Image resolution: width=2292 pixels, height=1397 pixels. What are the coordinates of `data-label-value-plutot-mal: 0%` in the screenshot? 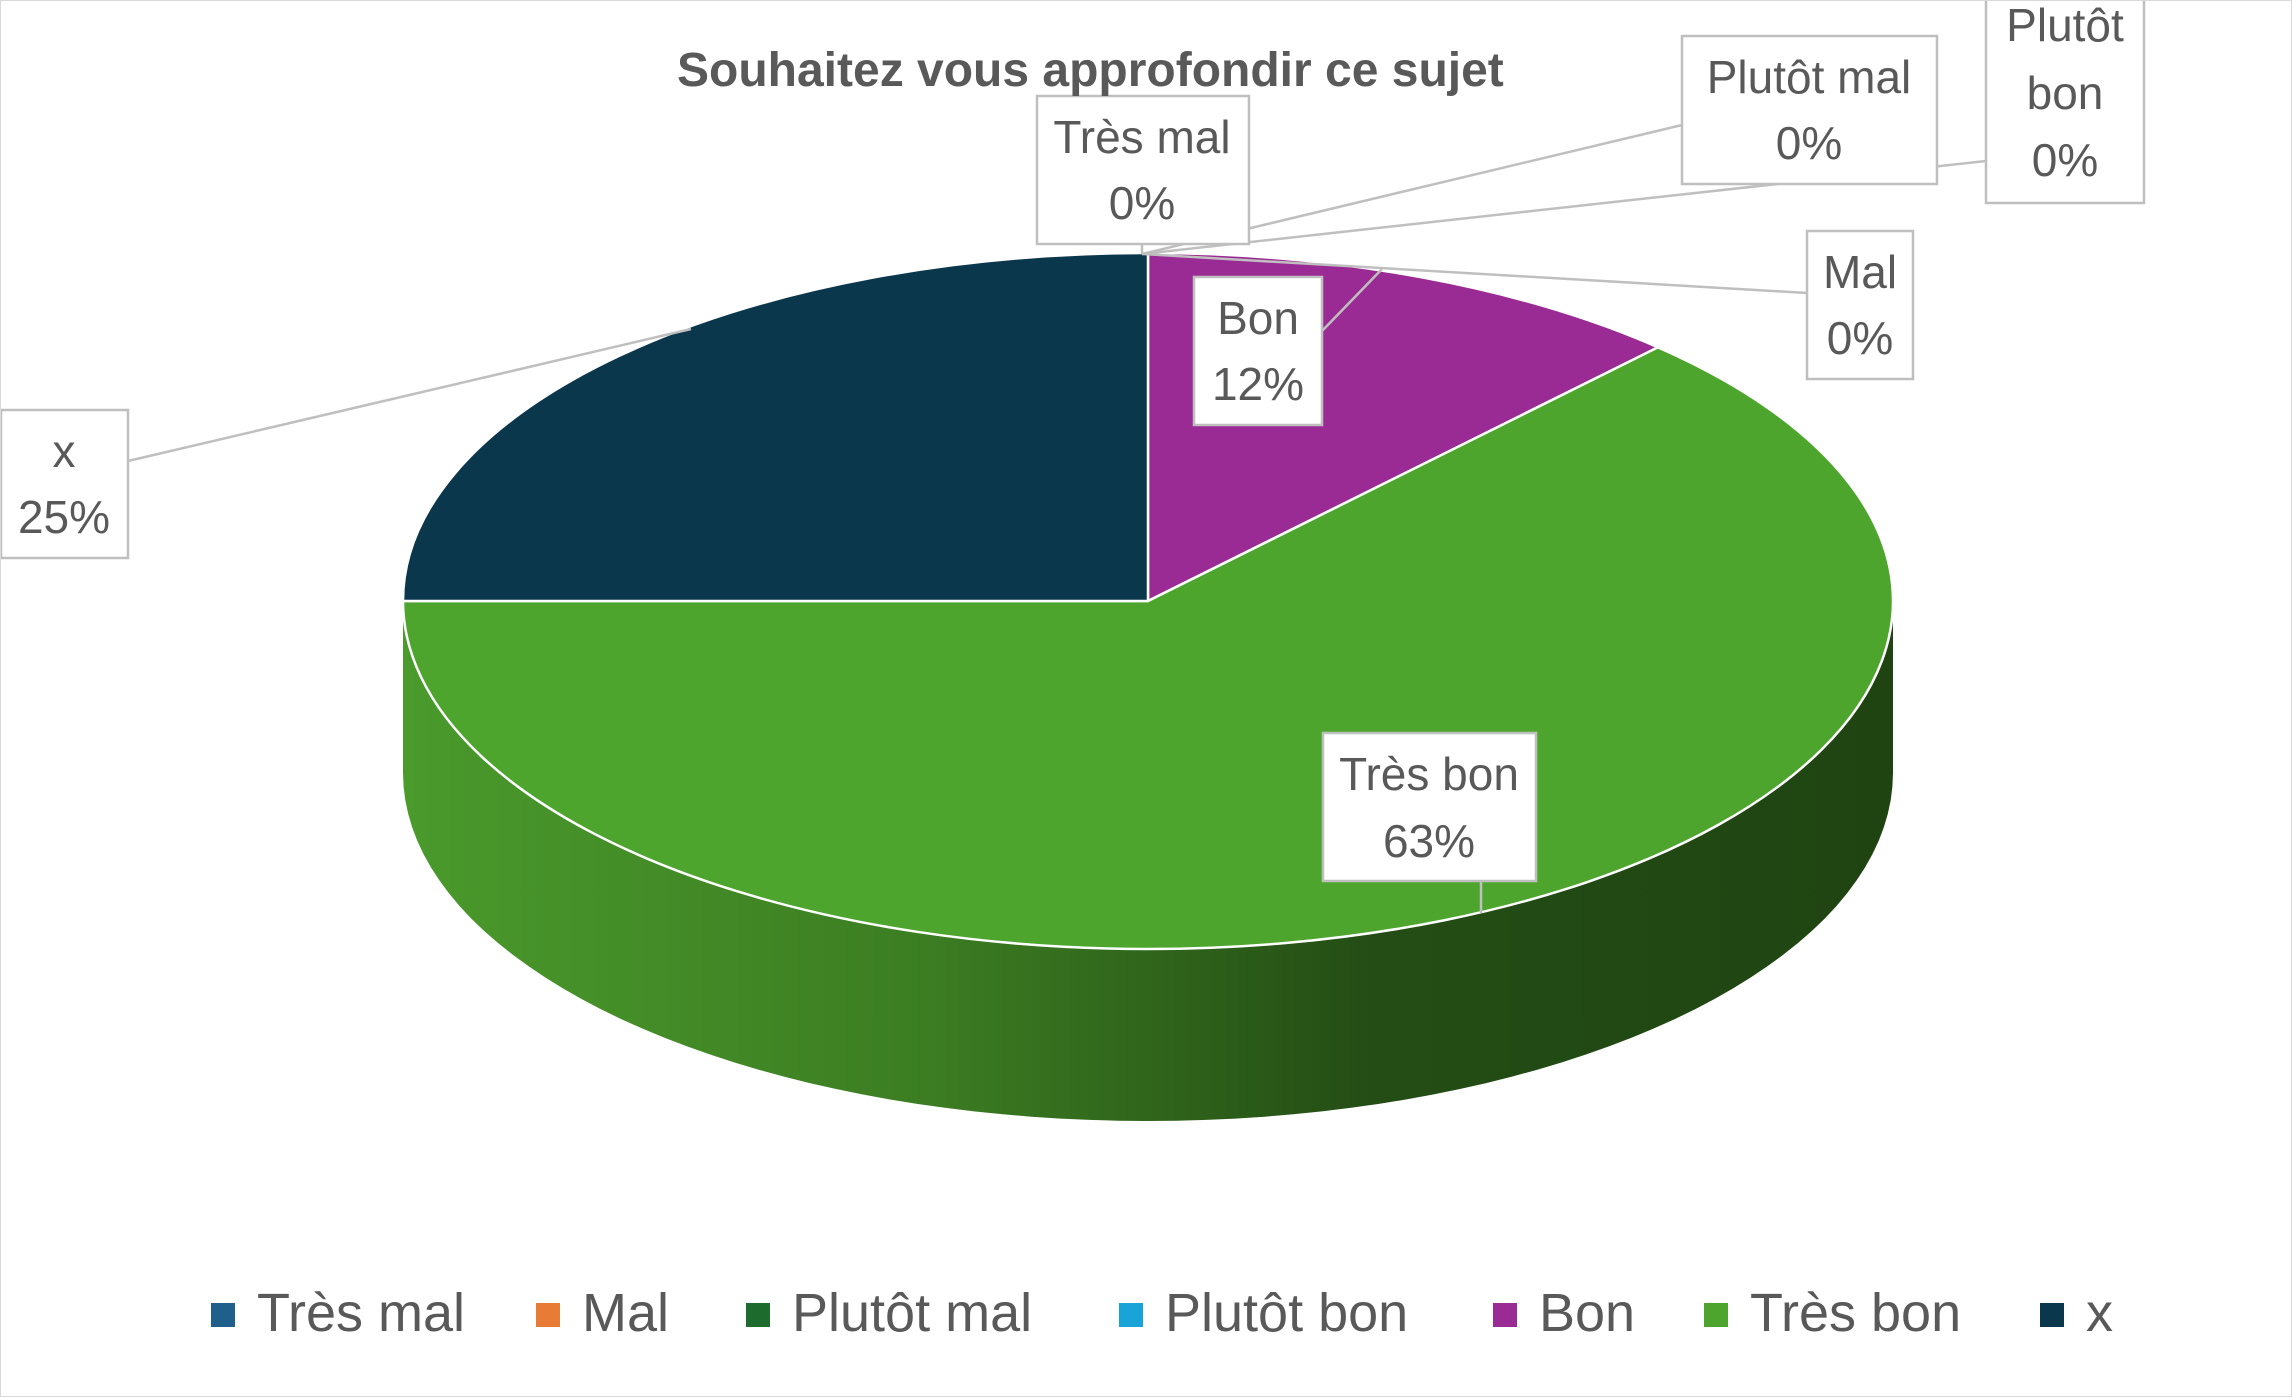 It's located at (1809, 143).